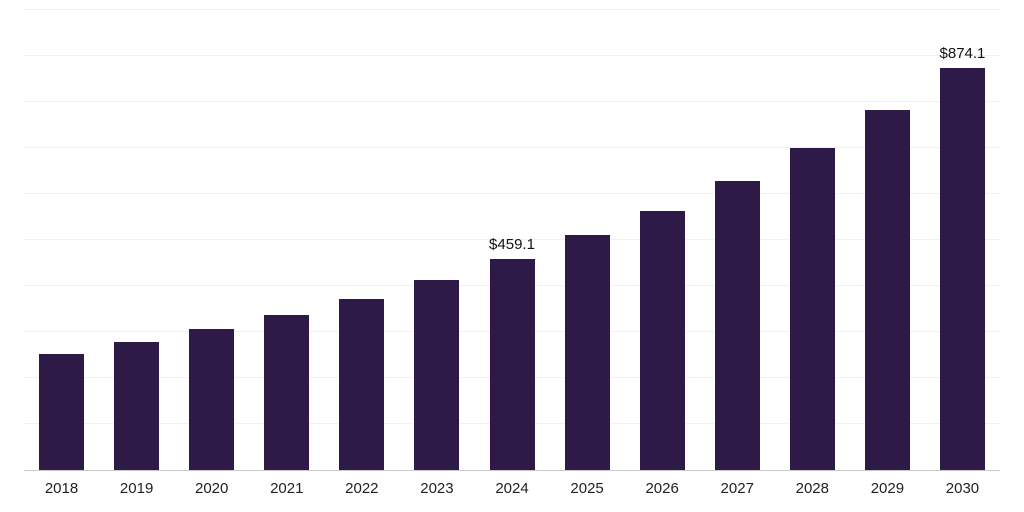 The height and width of the screenshot is (512, 1024). I want to click on bar-column-2018, so click(61, 240).